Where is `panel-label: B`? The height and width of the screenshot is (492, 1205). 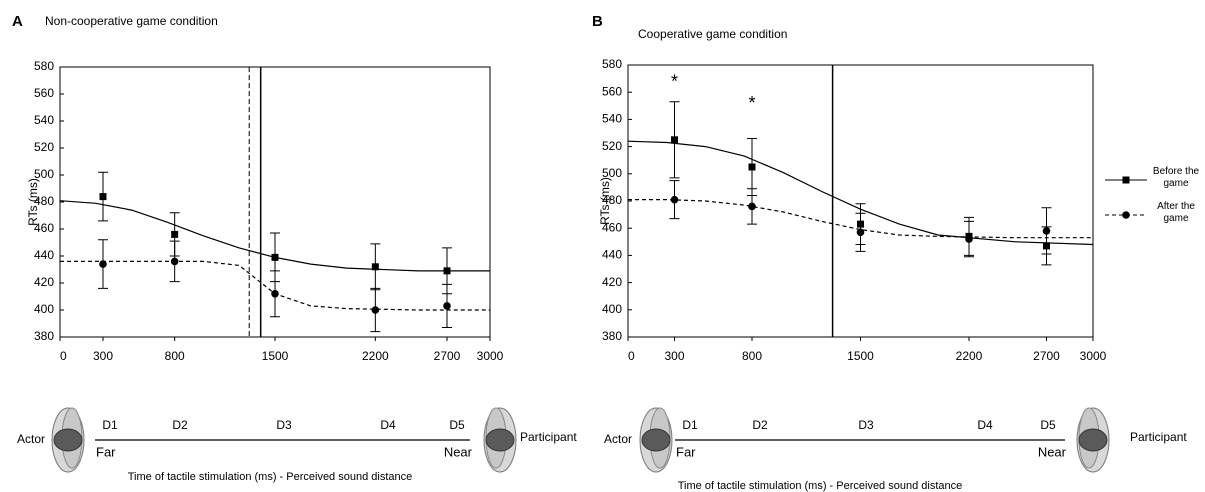 panel-label: B is located at coordinates (597, 21).